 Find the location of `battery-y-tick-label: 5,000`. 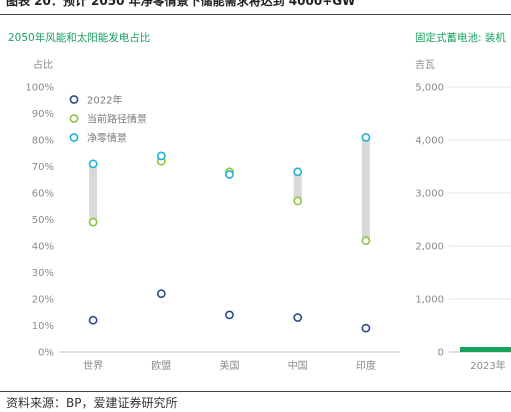

battery-y-tick-label: 5,000 is located at coordinates (429, 88).